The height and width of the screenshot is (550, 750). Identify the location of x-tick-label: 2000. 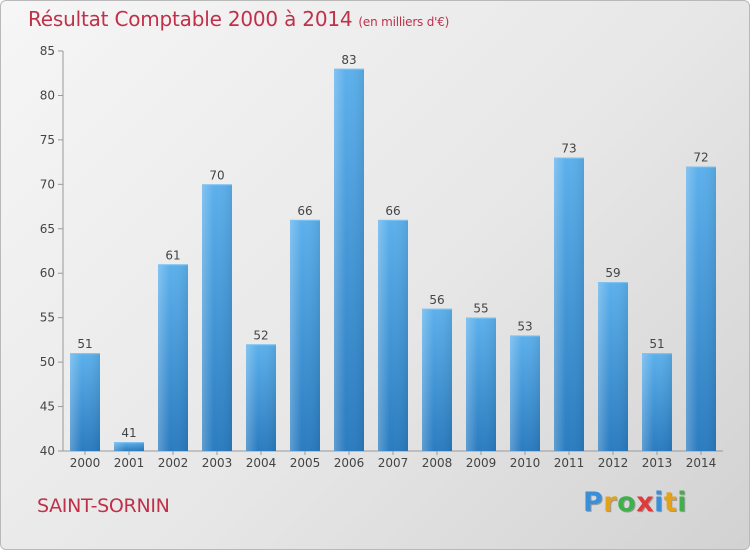
(85, 463).